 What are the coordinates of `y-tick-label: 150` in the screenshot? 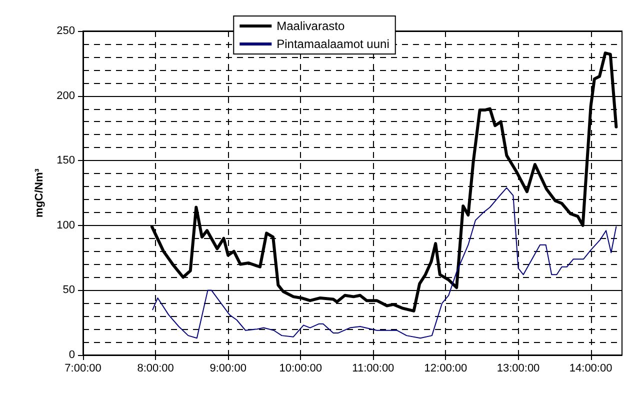 It's located at (65, 160).